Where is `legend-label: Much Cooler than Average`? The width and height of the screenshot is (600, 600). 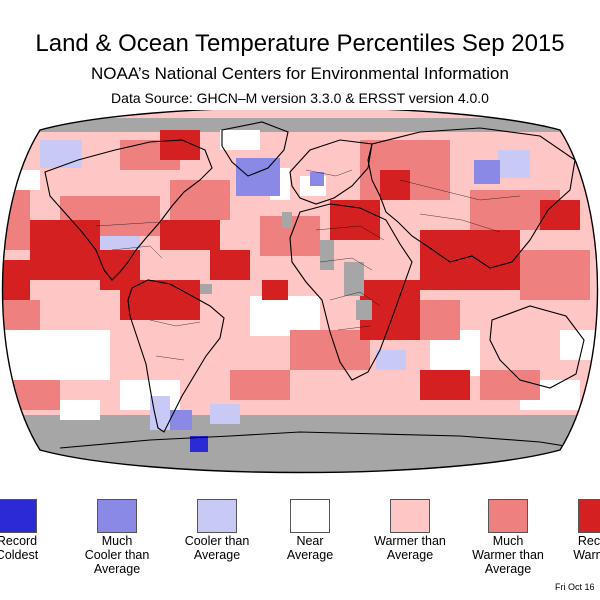
legend-label: Much Cooler than Average is located at coordinates (117, 555).